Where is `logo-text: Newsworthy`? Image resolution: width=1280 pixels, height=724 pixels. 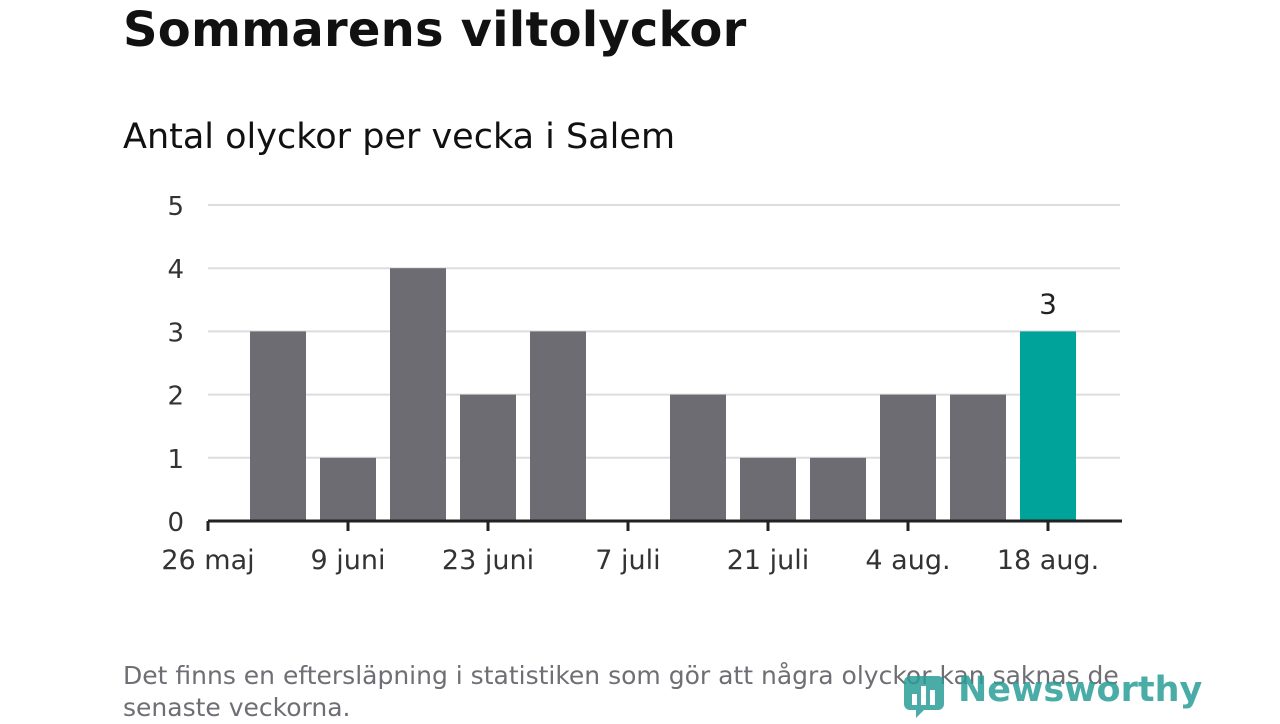
logo-text: Newsworthy is located at coordinates (1080, 690).